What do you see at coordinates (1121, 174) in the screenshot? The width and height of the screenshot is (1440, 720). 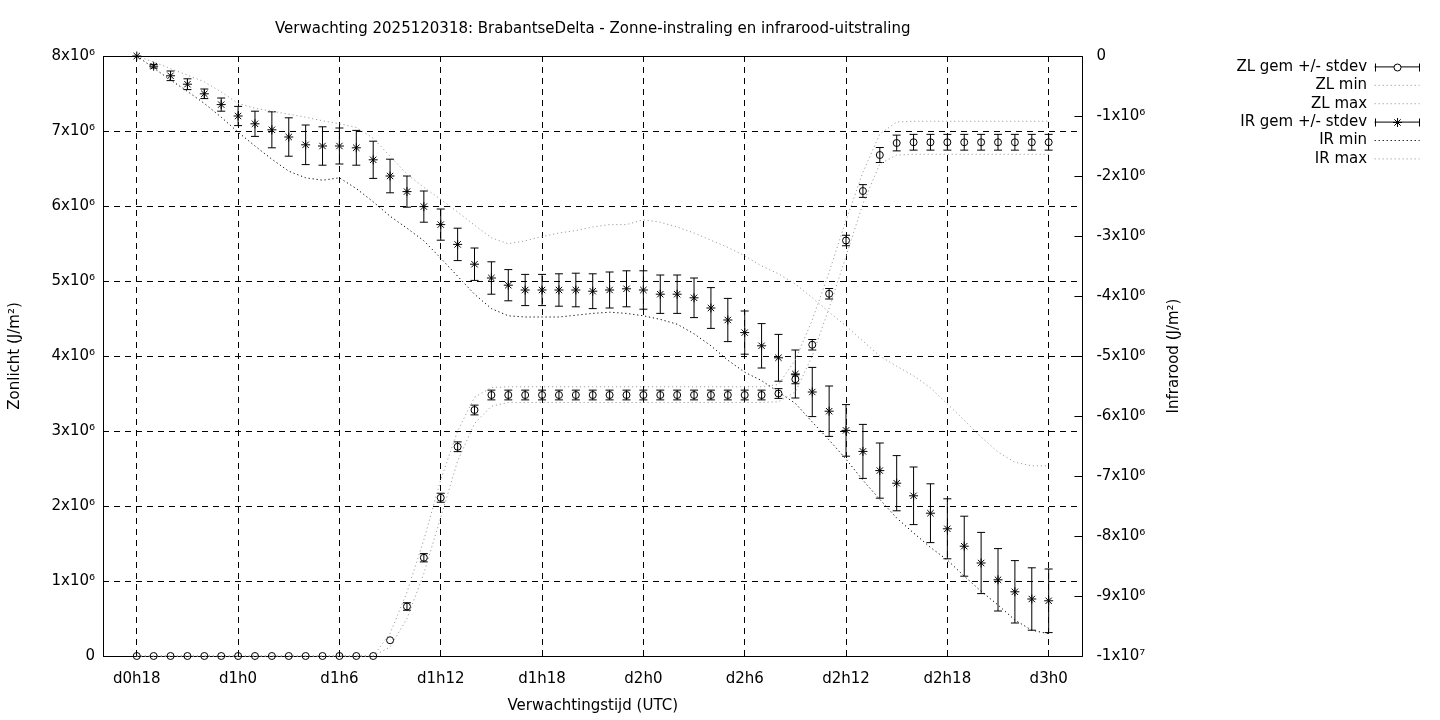 I see `y2-tick-label: -2x10⁶` at bounding box center [1121, 174].